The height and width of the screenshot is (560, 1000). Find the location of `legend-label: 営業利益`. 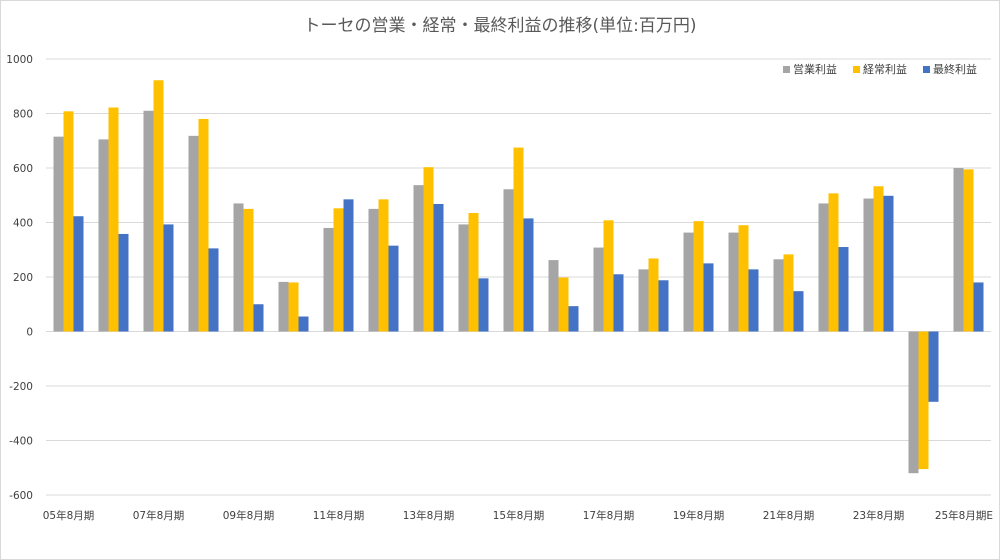

legend-label: 営業利益 is located at coordinates (815, 69).